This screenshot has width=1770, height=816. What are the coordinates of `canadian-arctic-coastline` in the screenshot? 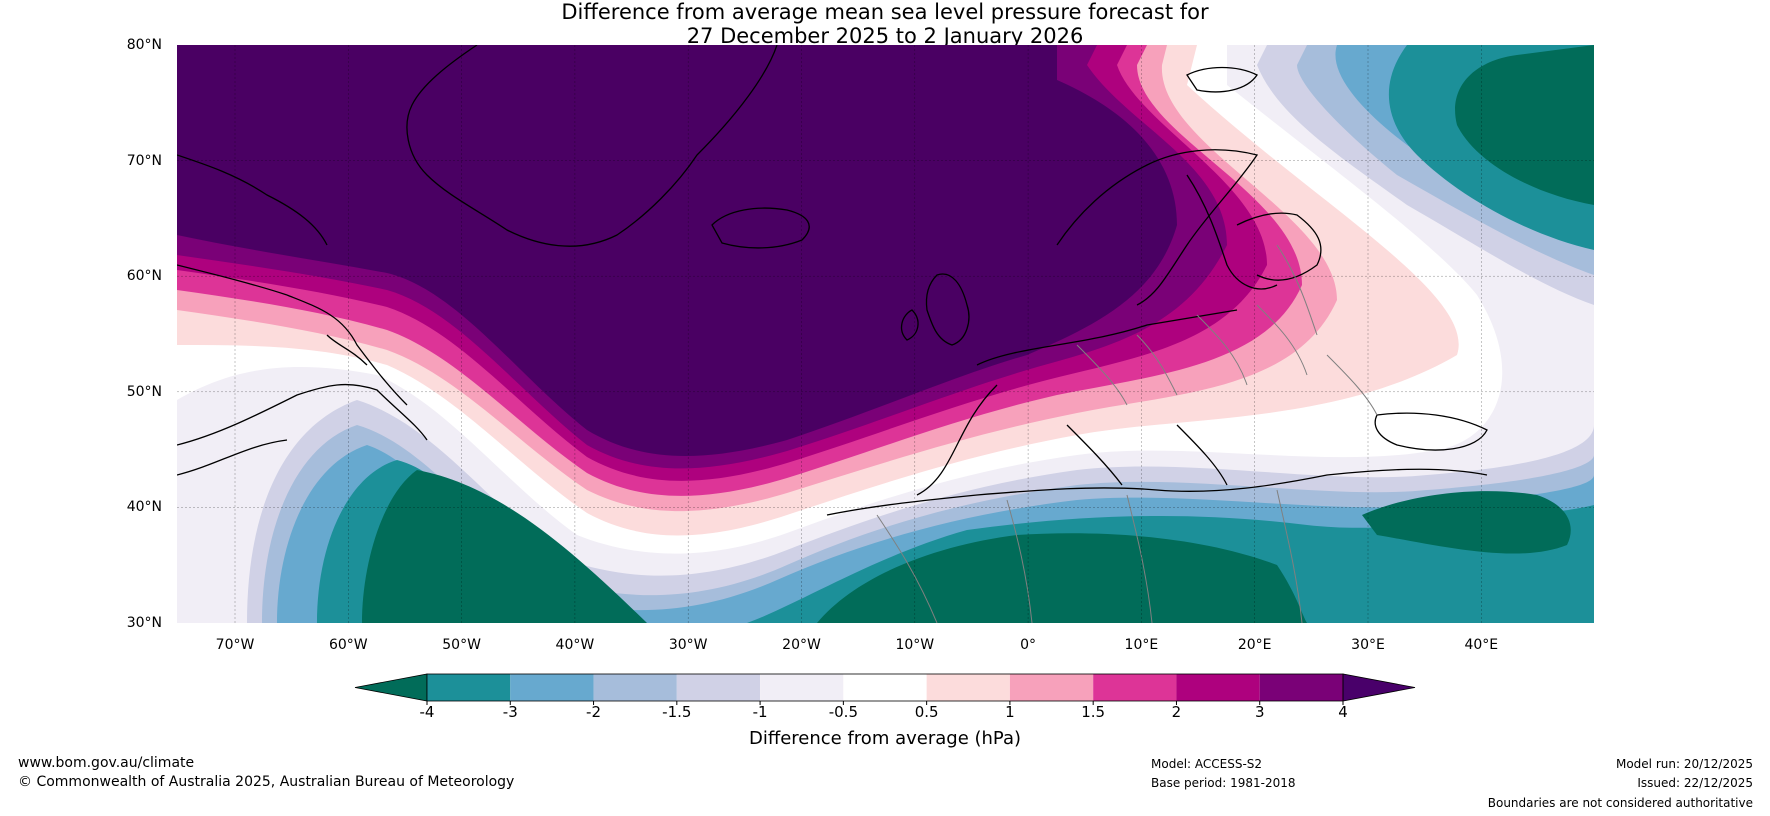 It's located at (252, 225).